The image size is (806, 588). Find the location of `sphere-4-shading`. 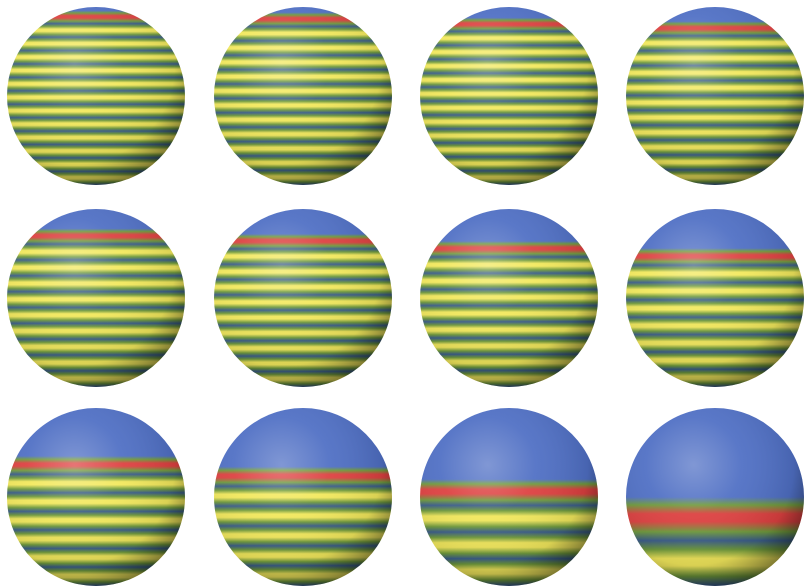

sphere-4-shading is located at coordinates (715, 96).